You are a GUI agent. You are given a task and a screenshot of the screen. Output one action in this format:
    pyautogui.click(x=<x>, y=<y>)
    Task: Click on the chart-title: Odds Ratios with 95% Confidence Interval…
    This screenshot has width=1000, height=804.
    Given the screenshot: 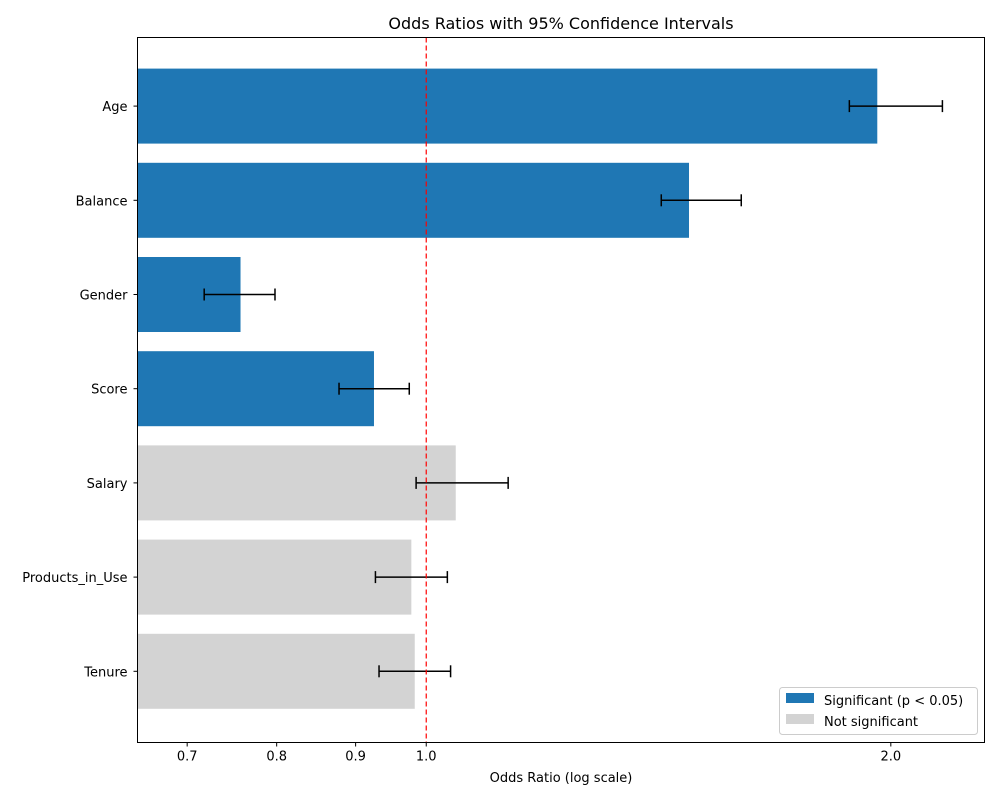 What is the action you would take?
    pyautogui.click(x=560, y=23)
    